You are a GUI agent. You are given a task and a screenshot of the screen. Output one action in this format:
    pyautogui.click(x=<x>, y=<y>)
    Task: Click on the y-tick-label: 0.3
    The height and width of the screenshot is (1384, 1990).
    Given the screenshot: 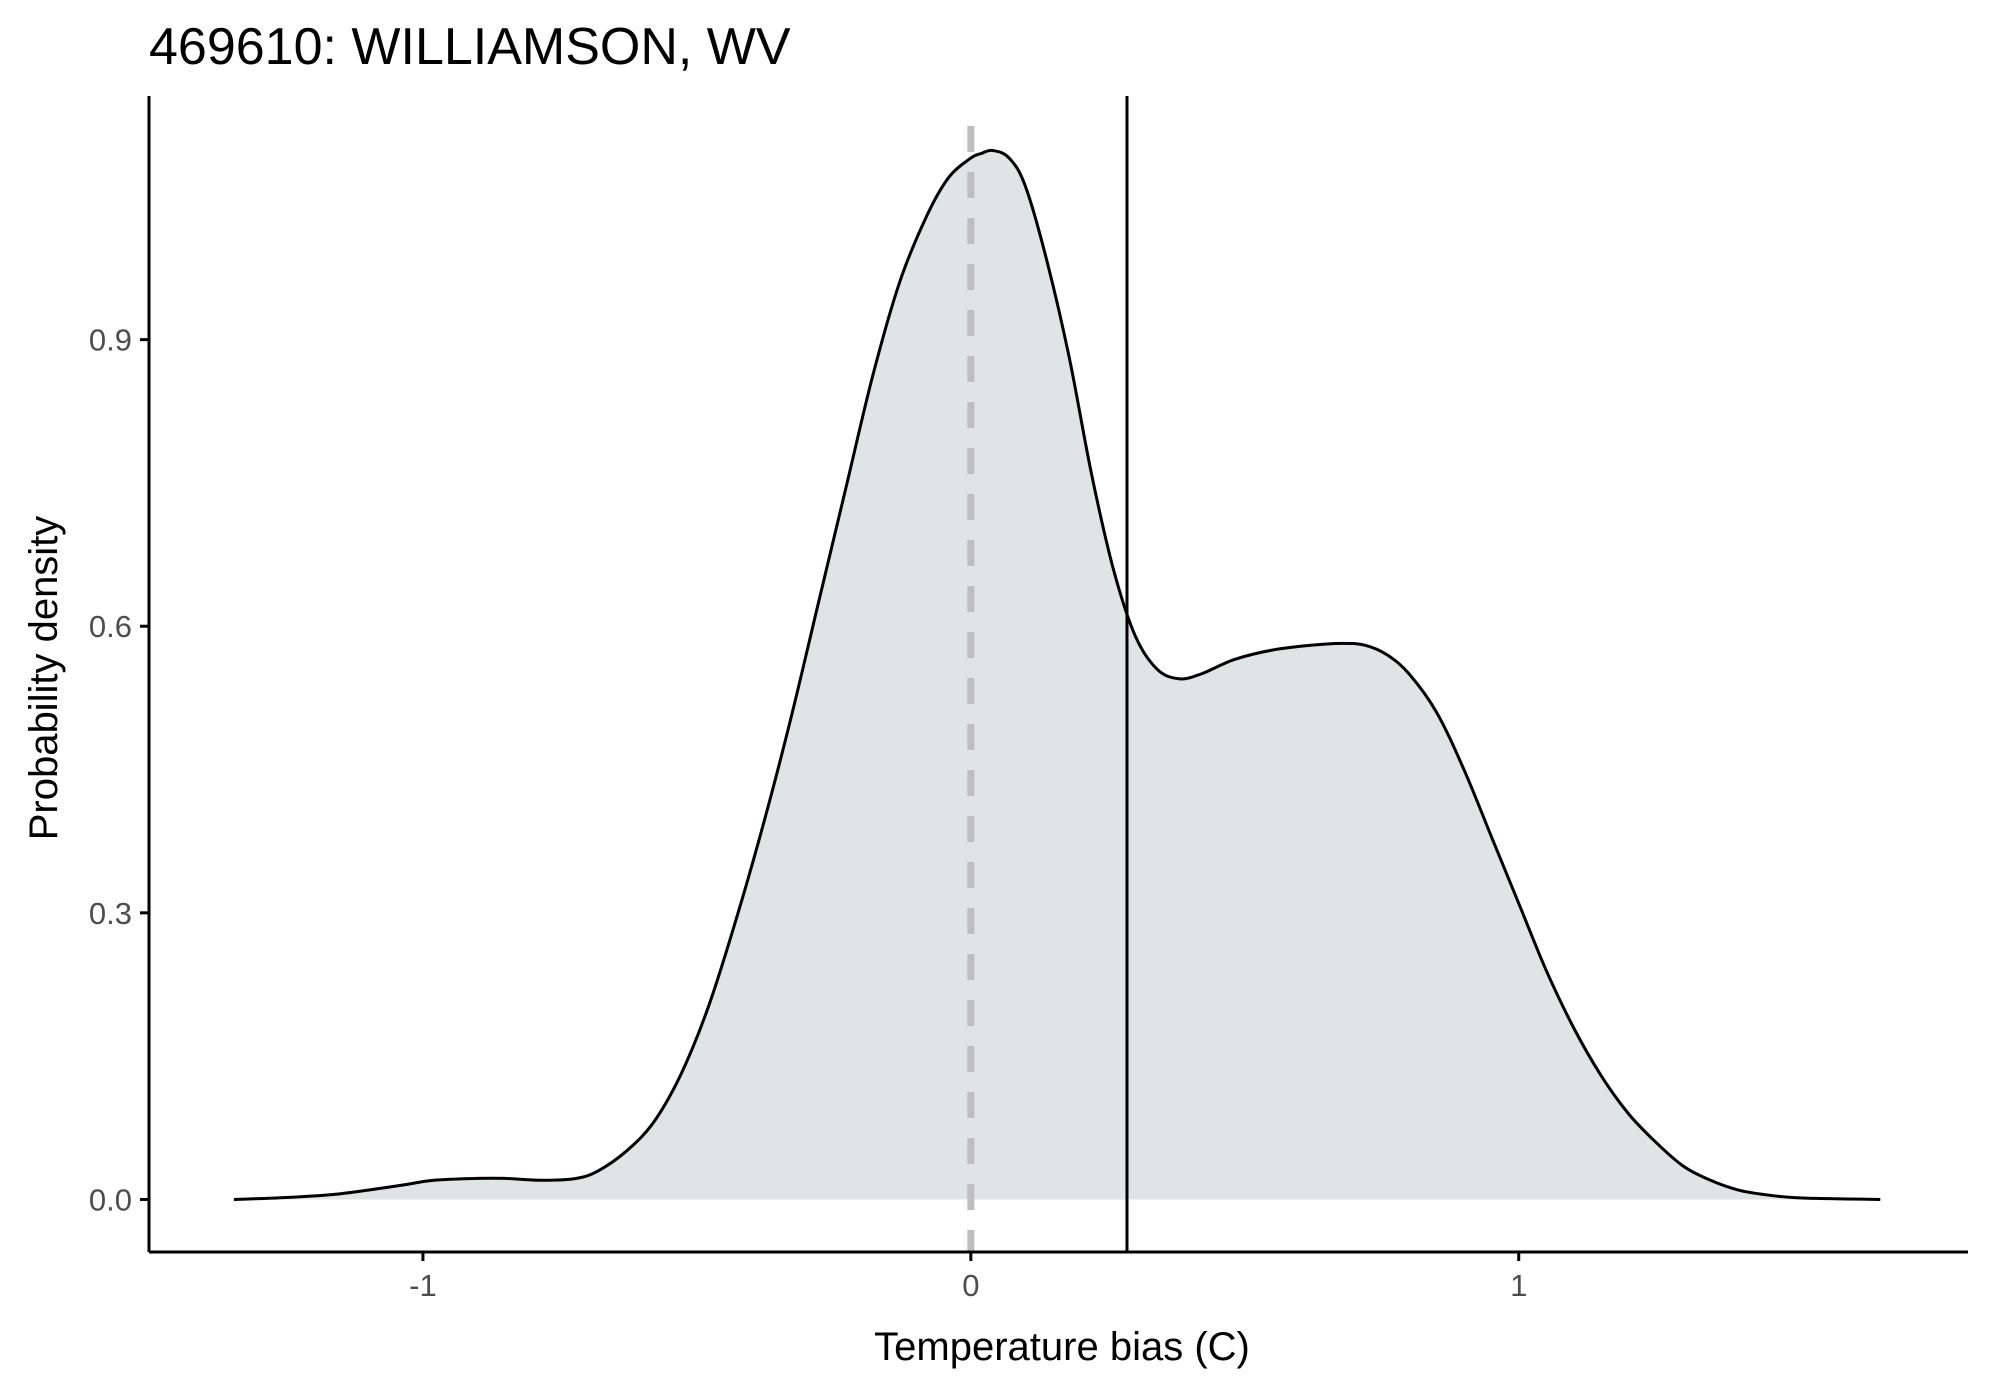 What is the action you would take?
    pyautogui.click(x=110, y=913)
    